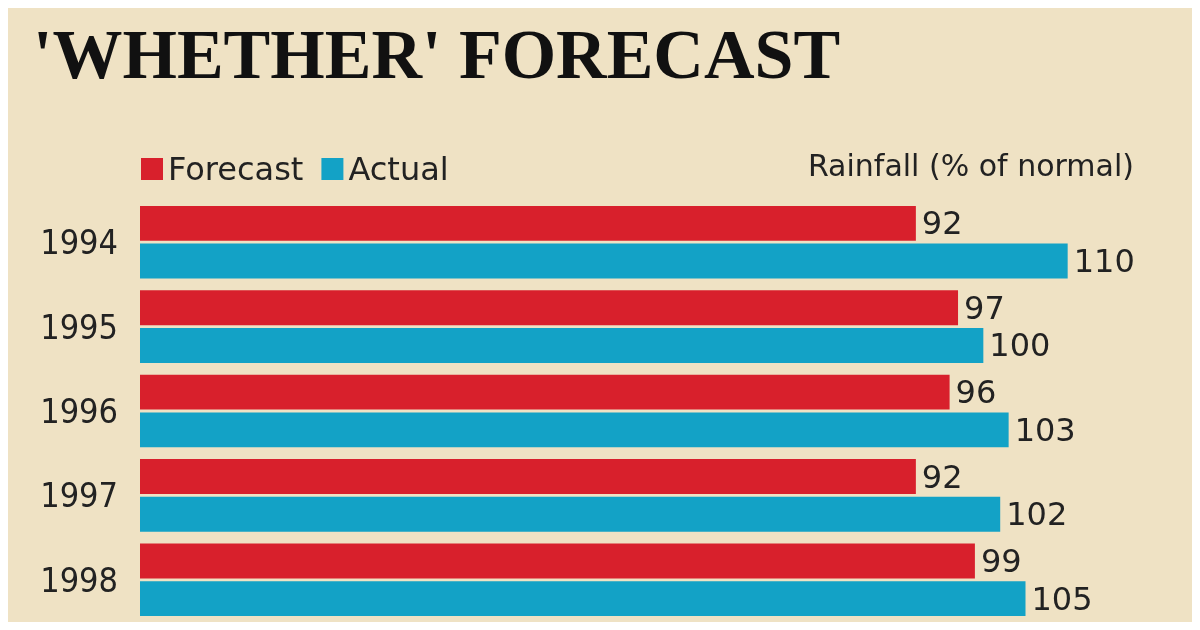 Image resolution: width=1200 pixels, height=630 pixels. Describe the element at coordinates (976, 392) in the screenshot. I see `data-label: 96` at that location.